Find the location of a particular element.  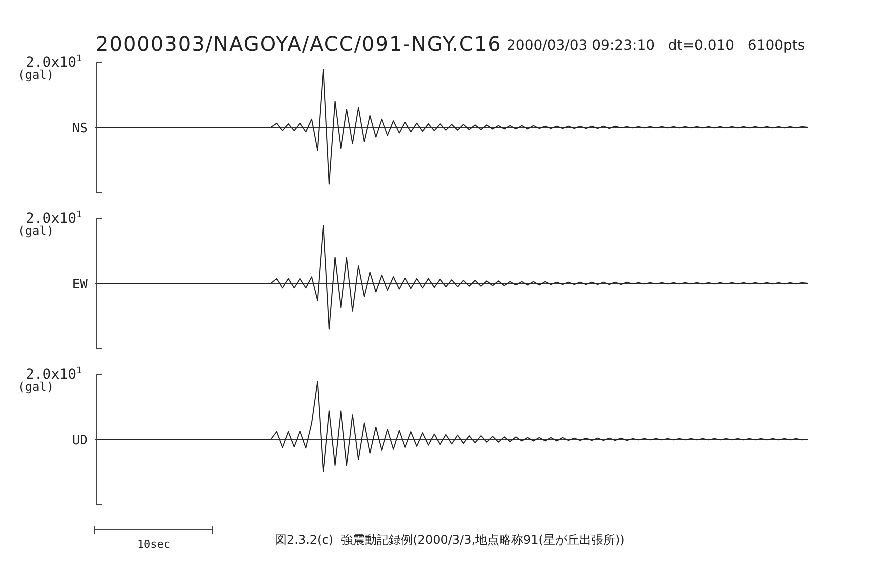

series-label: EW is located at coordinates (80, 285).